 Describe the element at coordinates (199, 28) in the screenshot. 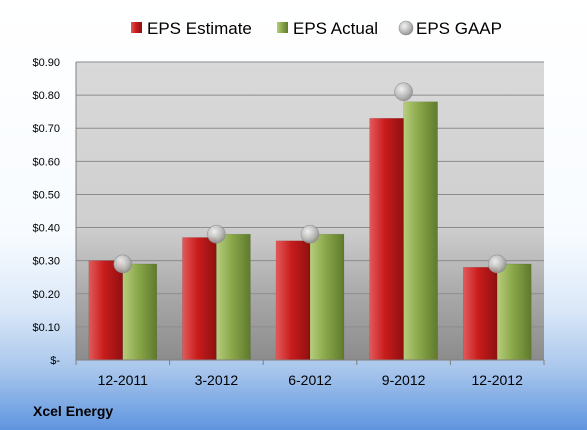

I see `legend-label: EPS Estimate` at that location.